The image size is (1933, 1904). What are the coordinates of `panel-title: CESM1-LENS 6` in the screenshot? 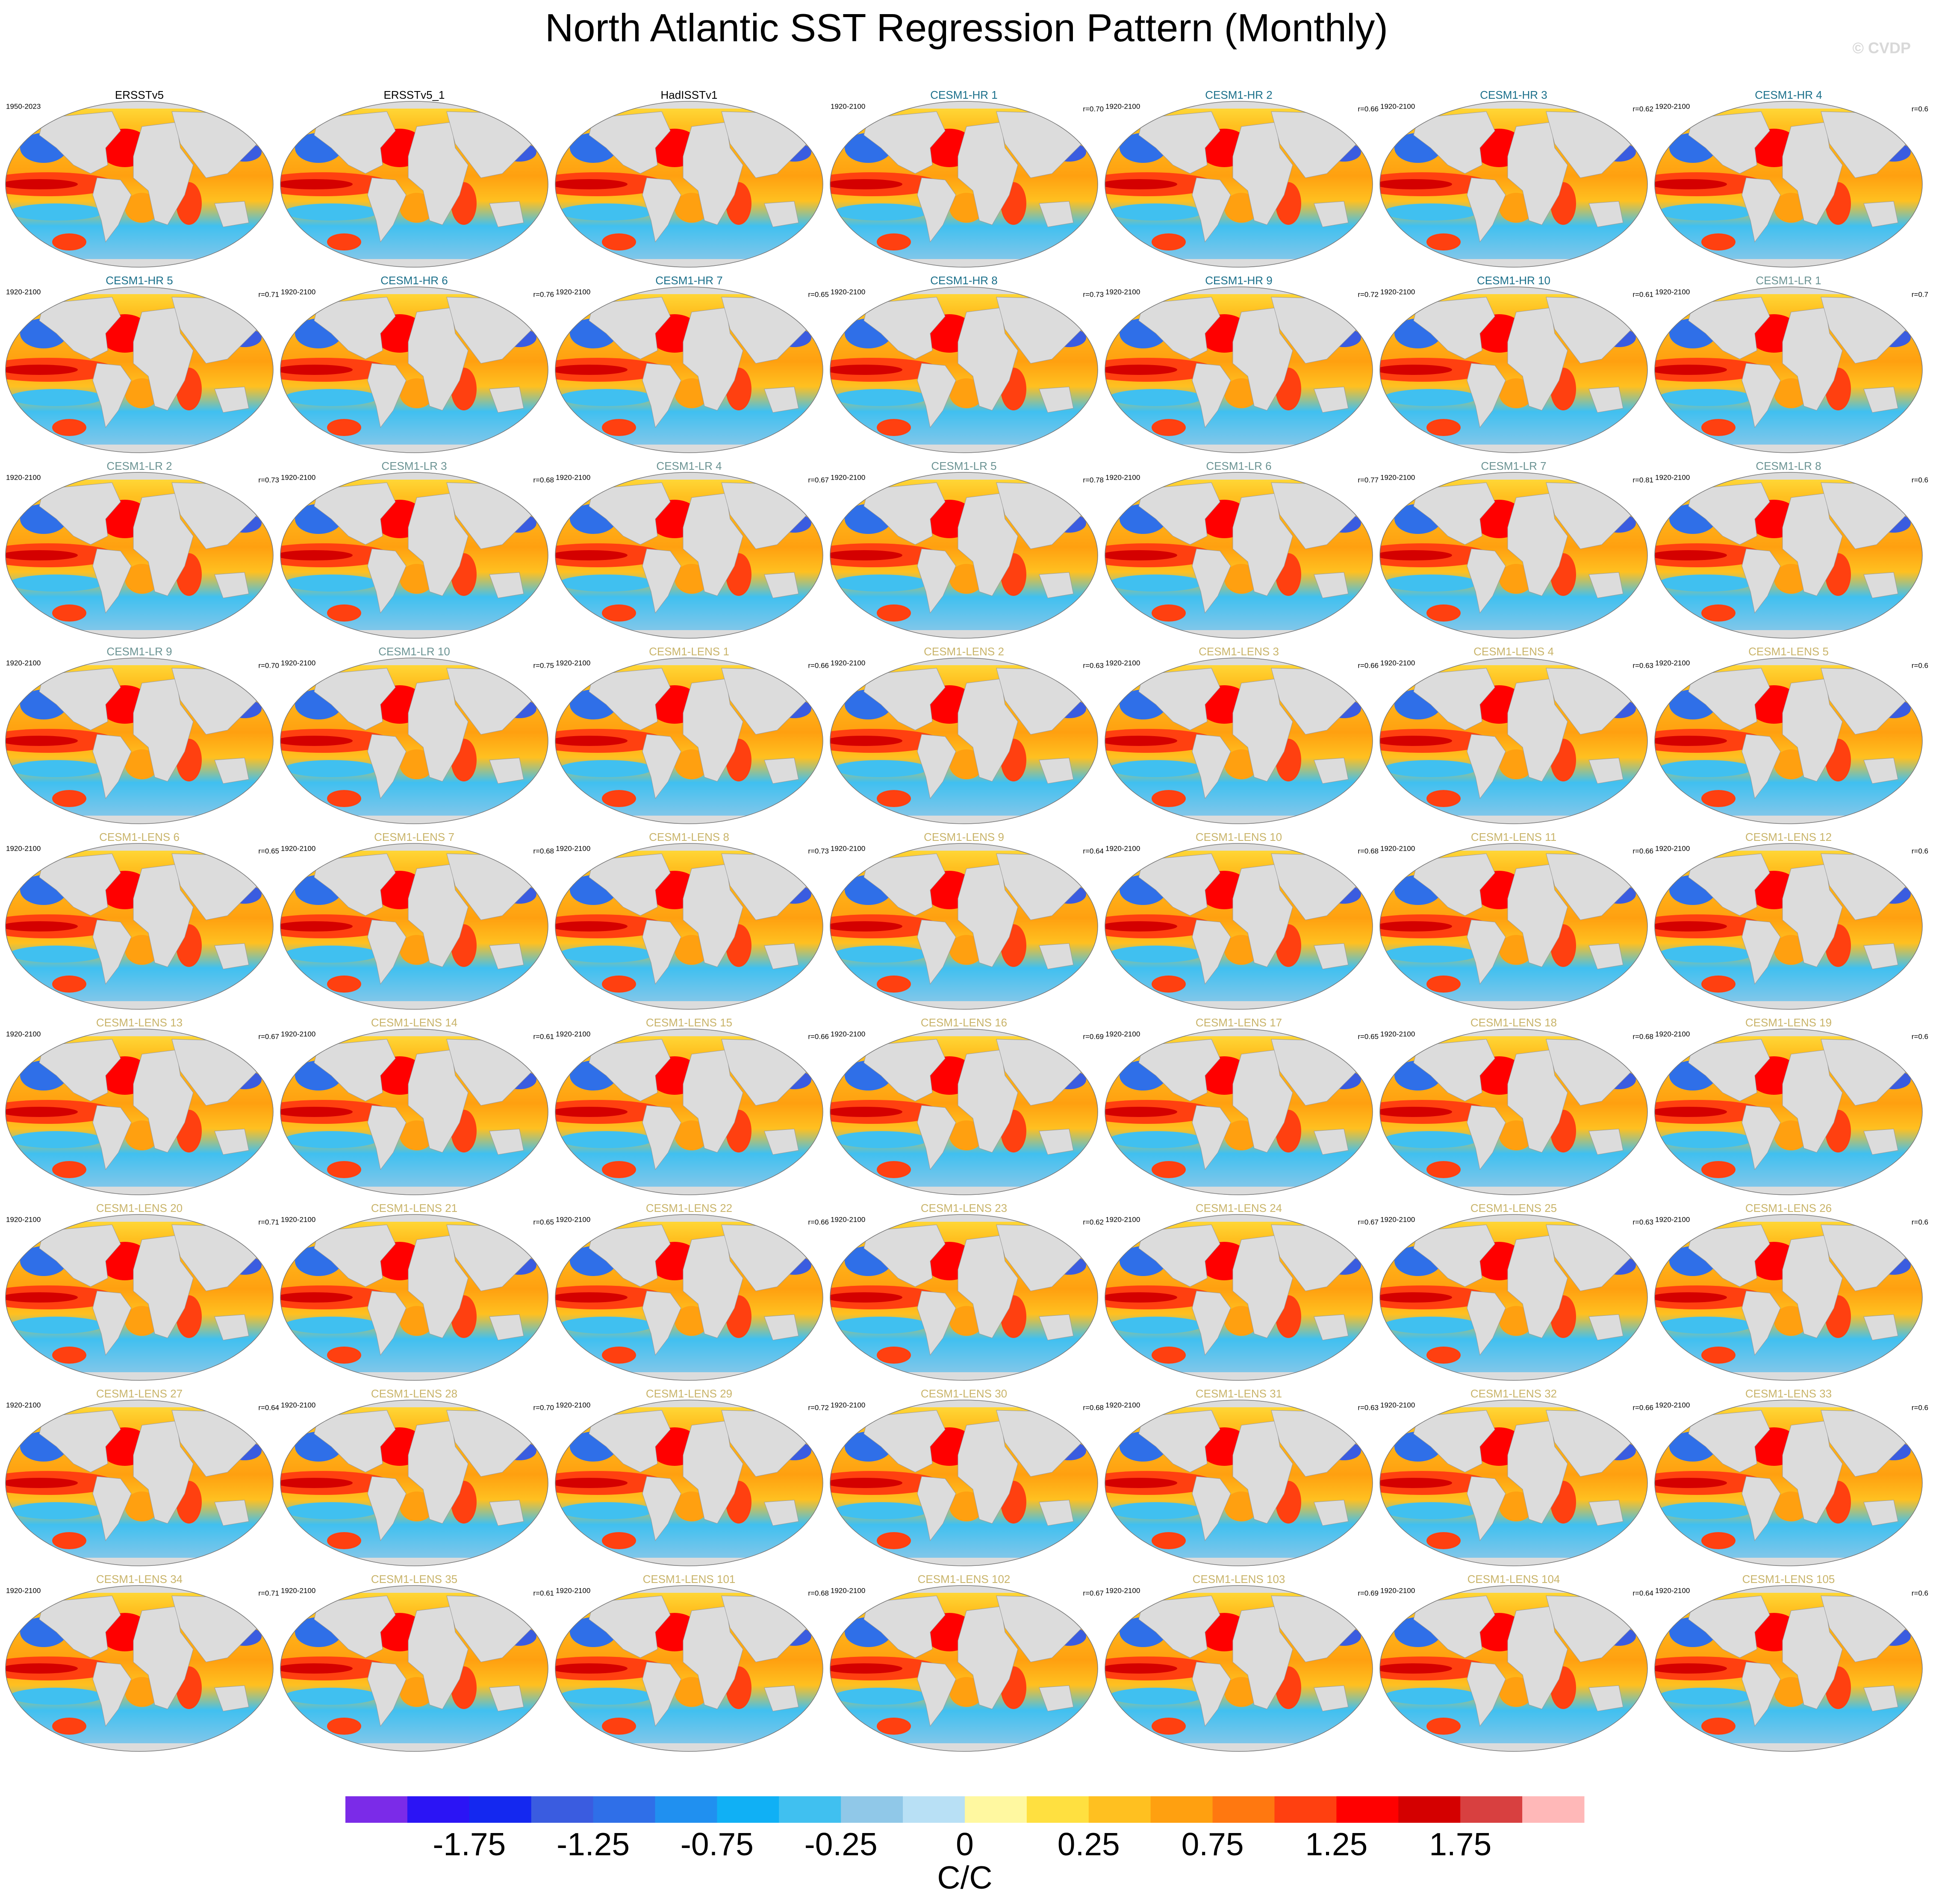 It's located at (139, 837).